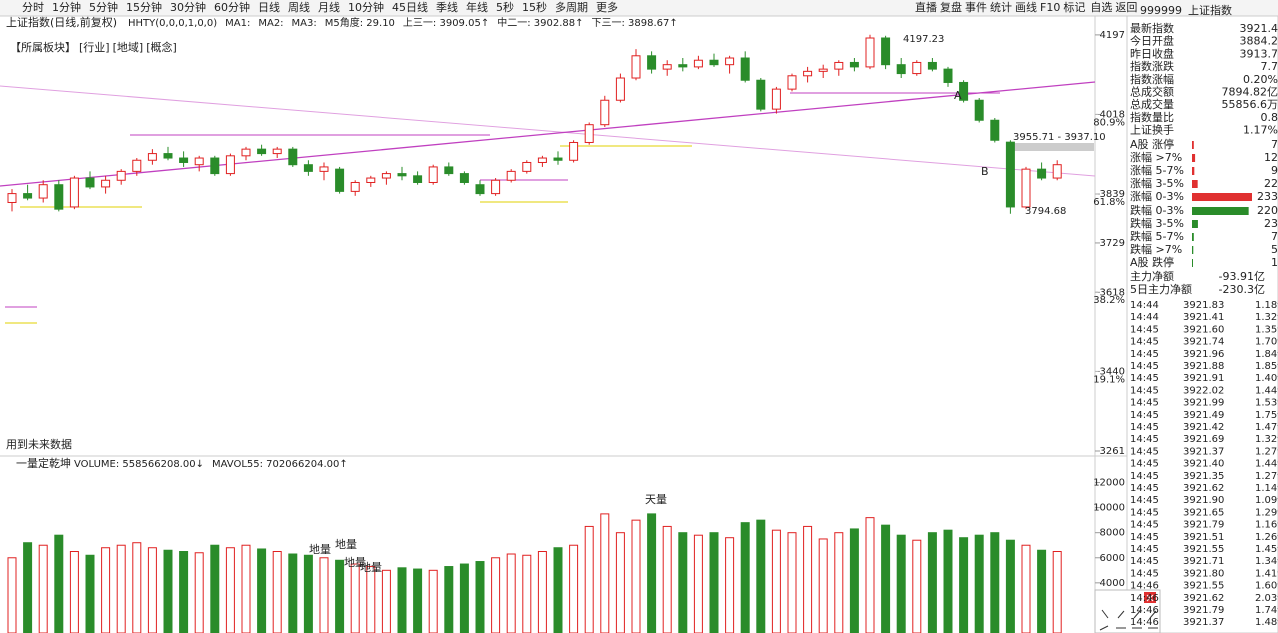  What do you see at coordinates (1101, 7) in the screenshot?
I see `tool-button: 自选` at bounding box center [1101, 7].